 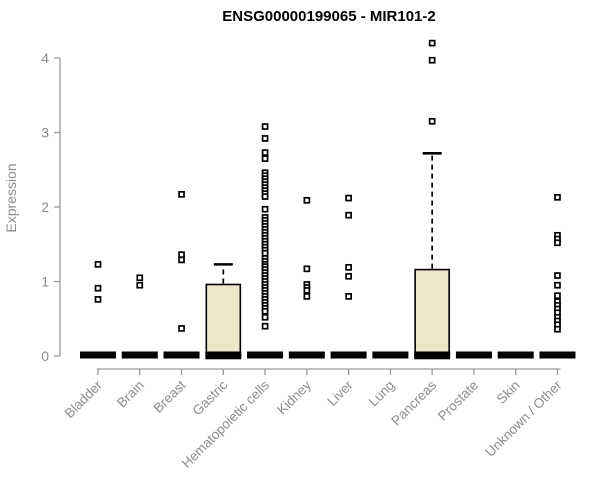 What do you see at coordinates (340, 393) in the screenshot?
I see `x-axis-category-label: Liver` at bounding box center [340, 393].